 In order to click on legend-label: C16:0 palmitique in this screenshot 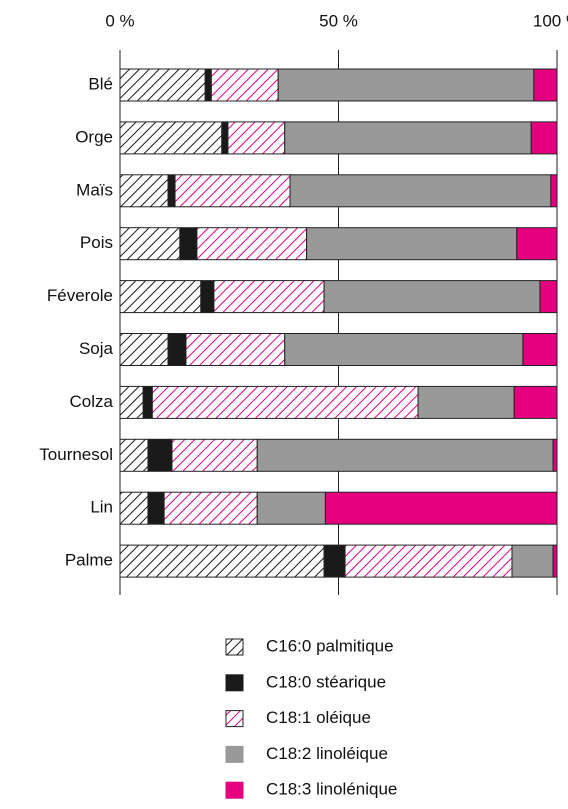, I will do `click(330, 645)`.